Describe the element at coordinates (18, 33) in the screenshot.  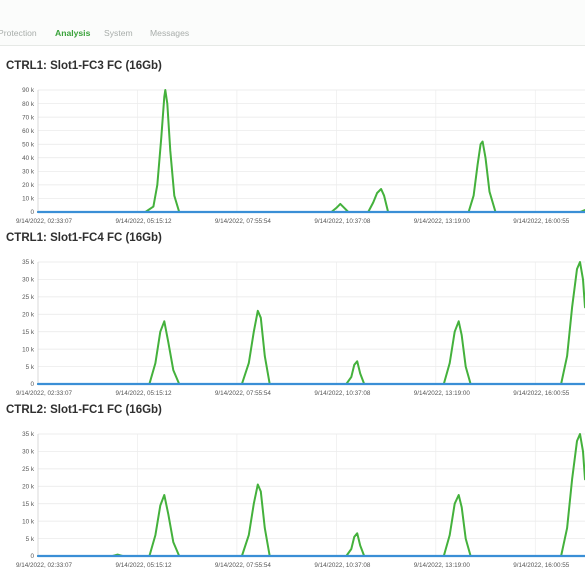
I see `tab-protection: Protection` at that location.